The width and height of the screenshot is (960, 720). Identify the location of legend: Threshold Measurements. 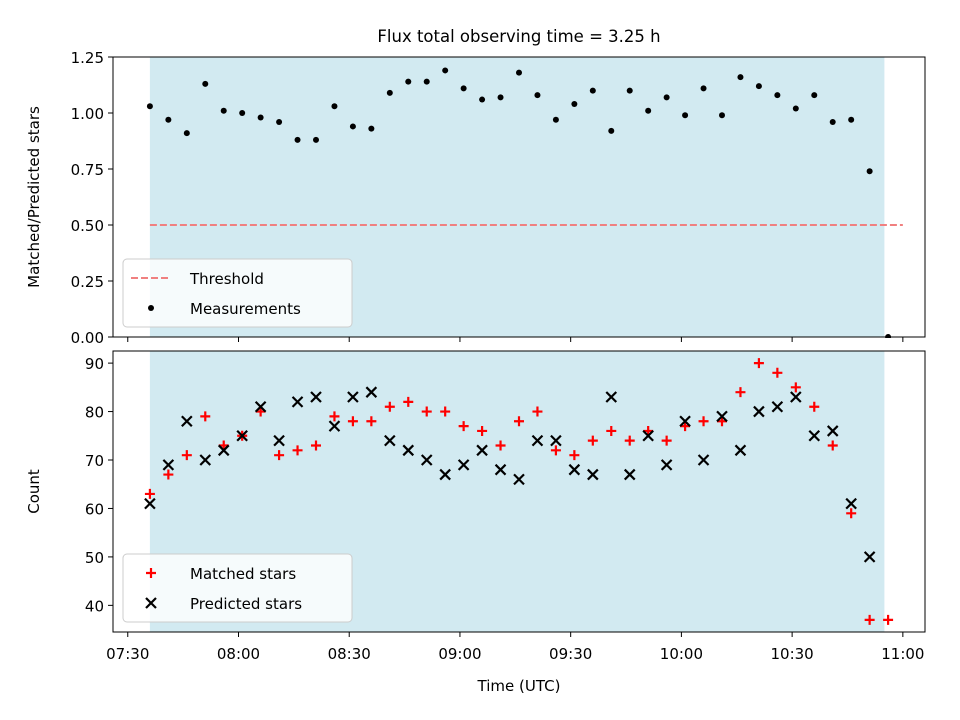
(237, 293).